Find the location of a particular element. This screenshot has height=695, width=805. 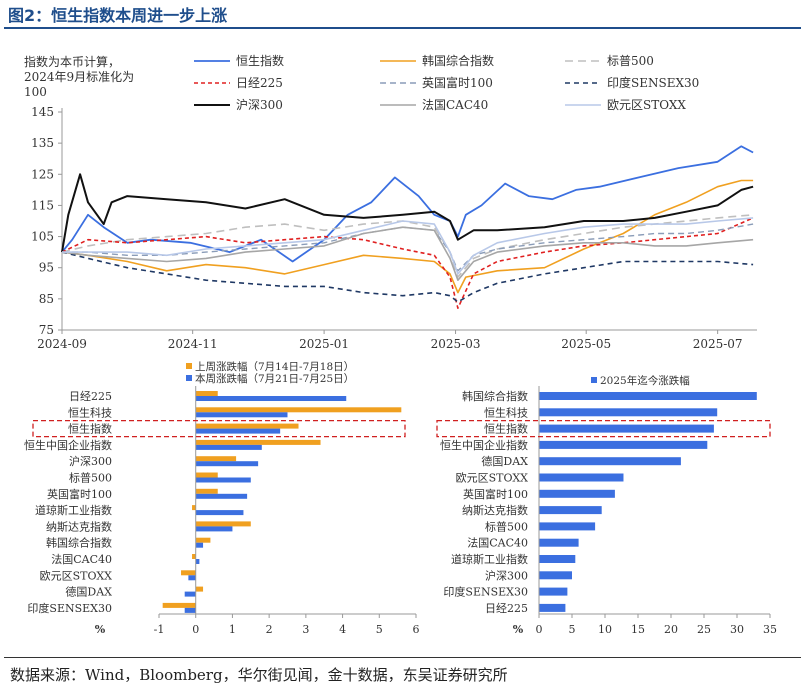

y-tick-label: 105 is located at coordinates (42, 237).